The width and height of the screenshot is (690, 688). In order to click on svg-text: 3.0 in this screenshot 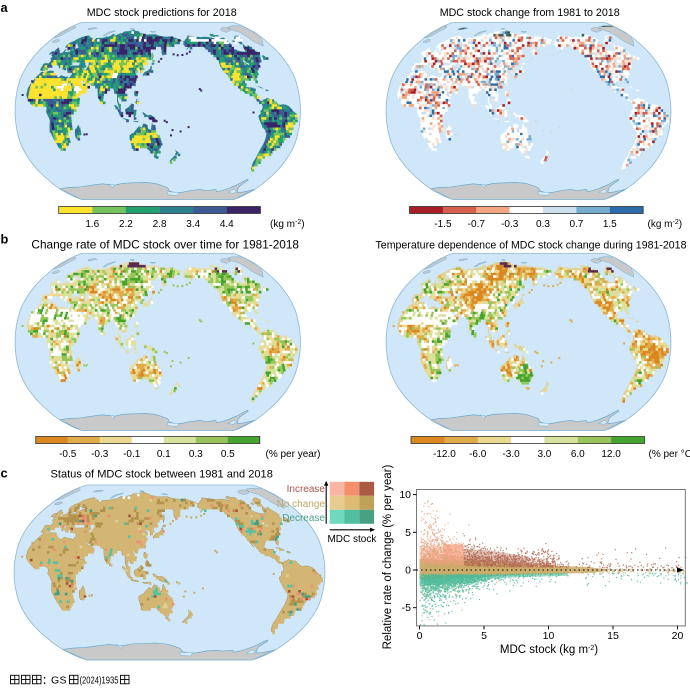, I will do `click(544, 454)`.